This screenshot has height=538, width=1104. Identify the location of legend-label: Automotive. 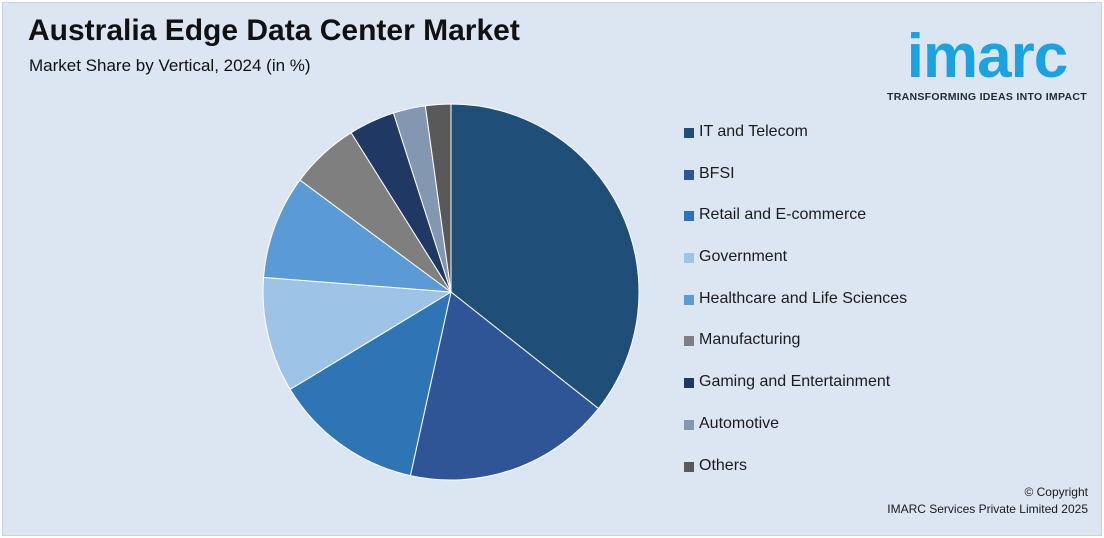
(739, 423).